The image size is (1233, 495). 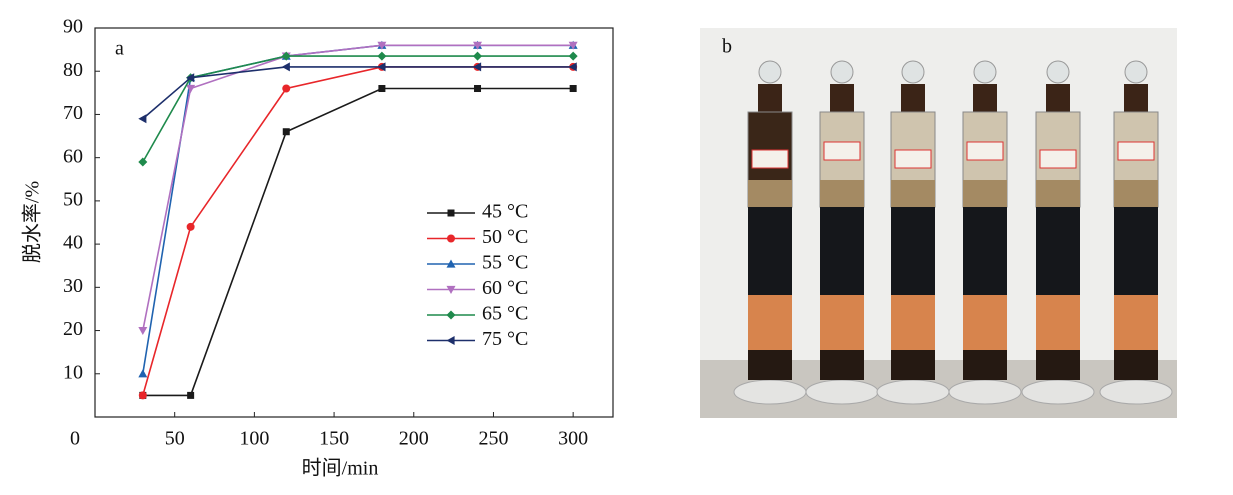 What do you see at coordinates (73, 199) in the screenshot?
I see `y-tick-label: 50` at bounding box center [73, 199].